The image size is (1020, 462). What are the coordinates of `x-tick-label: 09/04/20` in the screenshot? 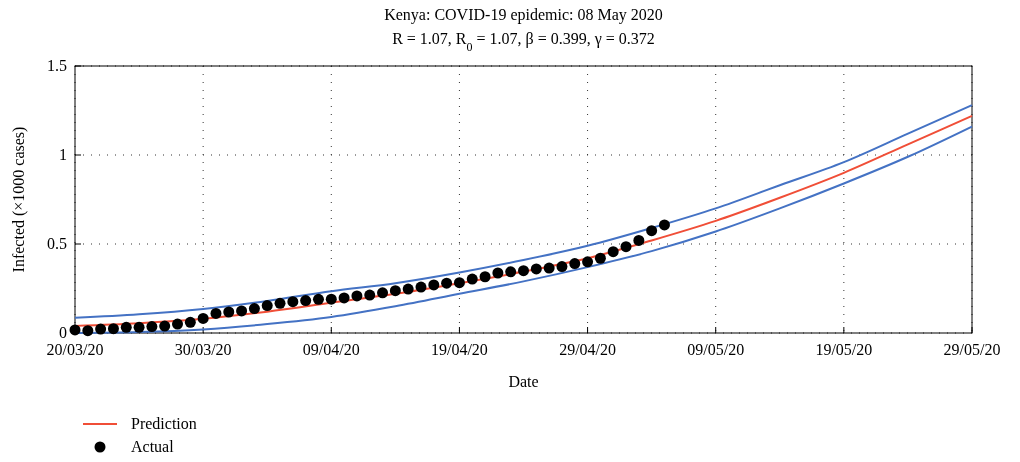 It's located at (331, 349).